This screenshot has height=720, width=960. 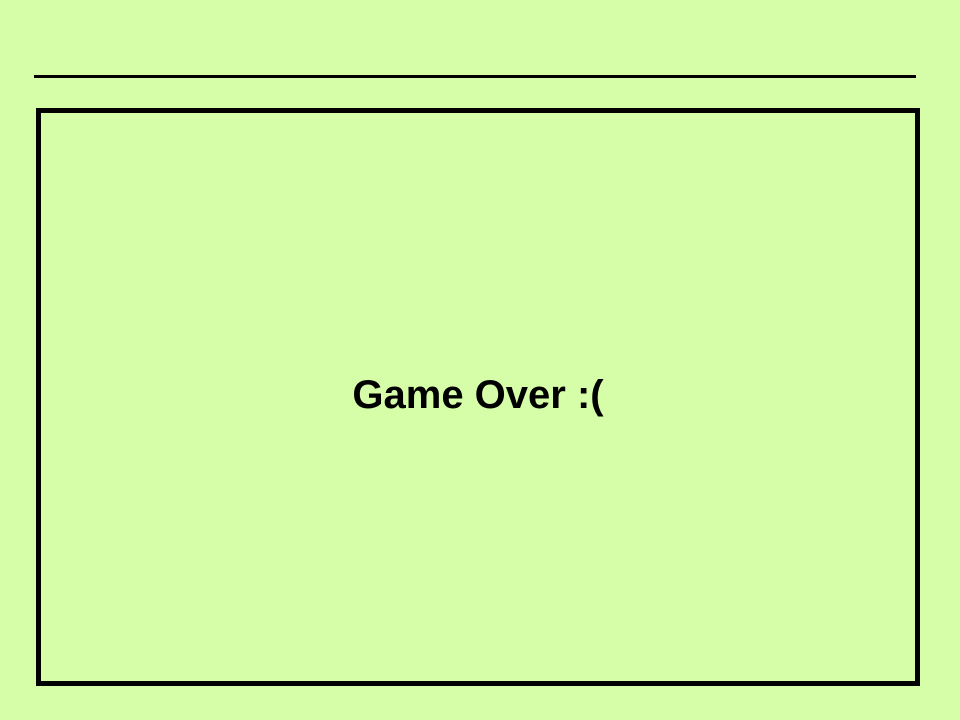 What do you see at coordinates (475, 76) in the screenshot?
I see `score-divider-line` at bounding box center [475, 76].